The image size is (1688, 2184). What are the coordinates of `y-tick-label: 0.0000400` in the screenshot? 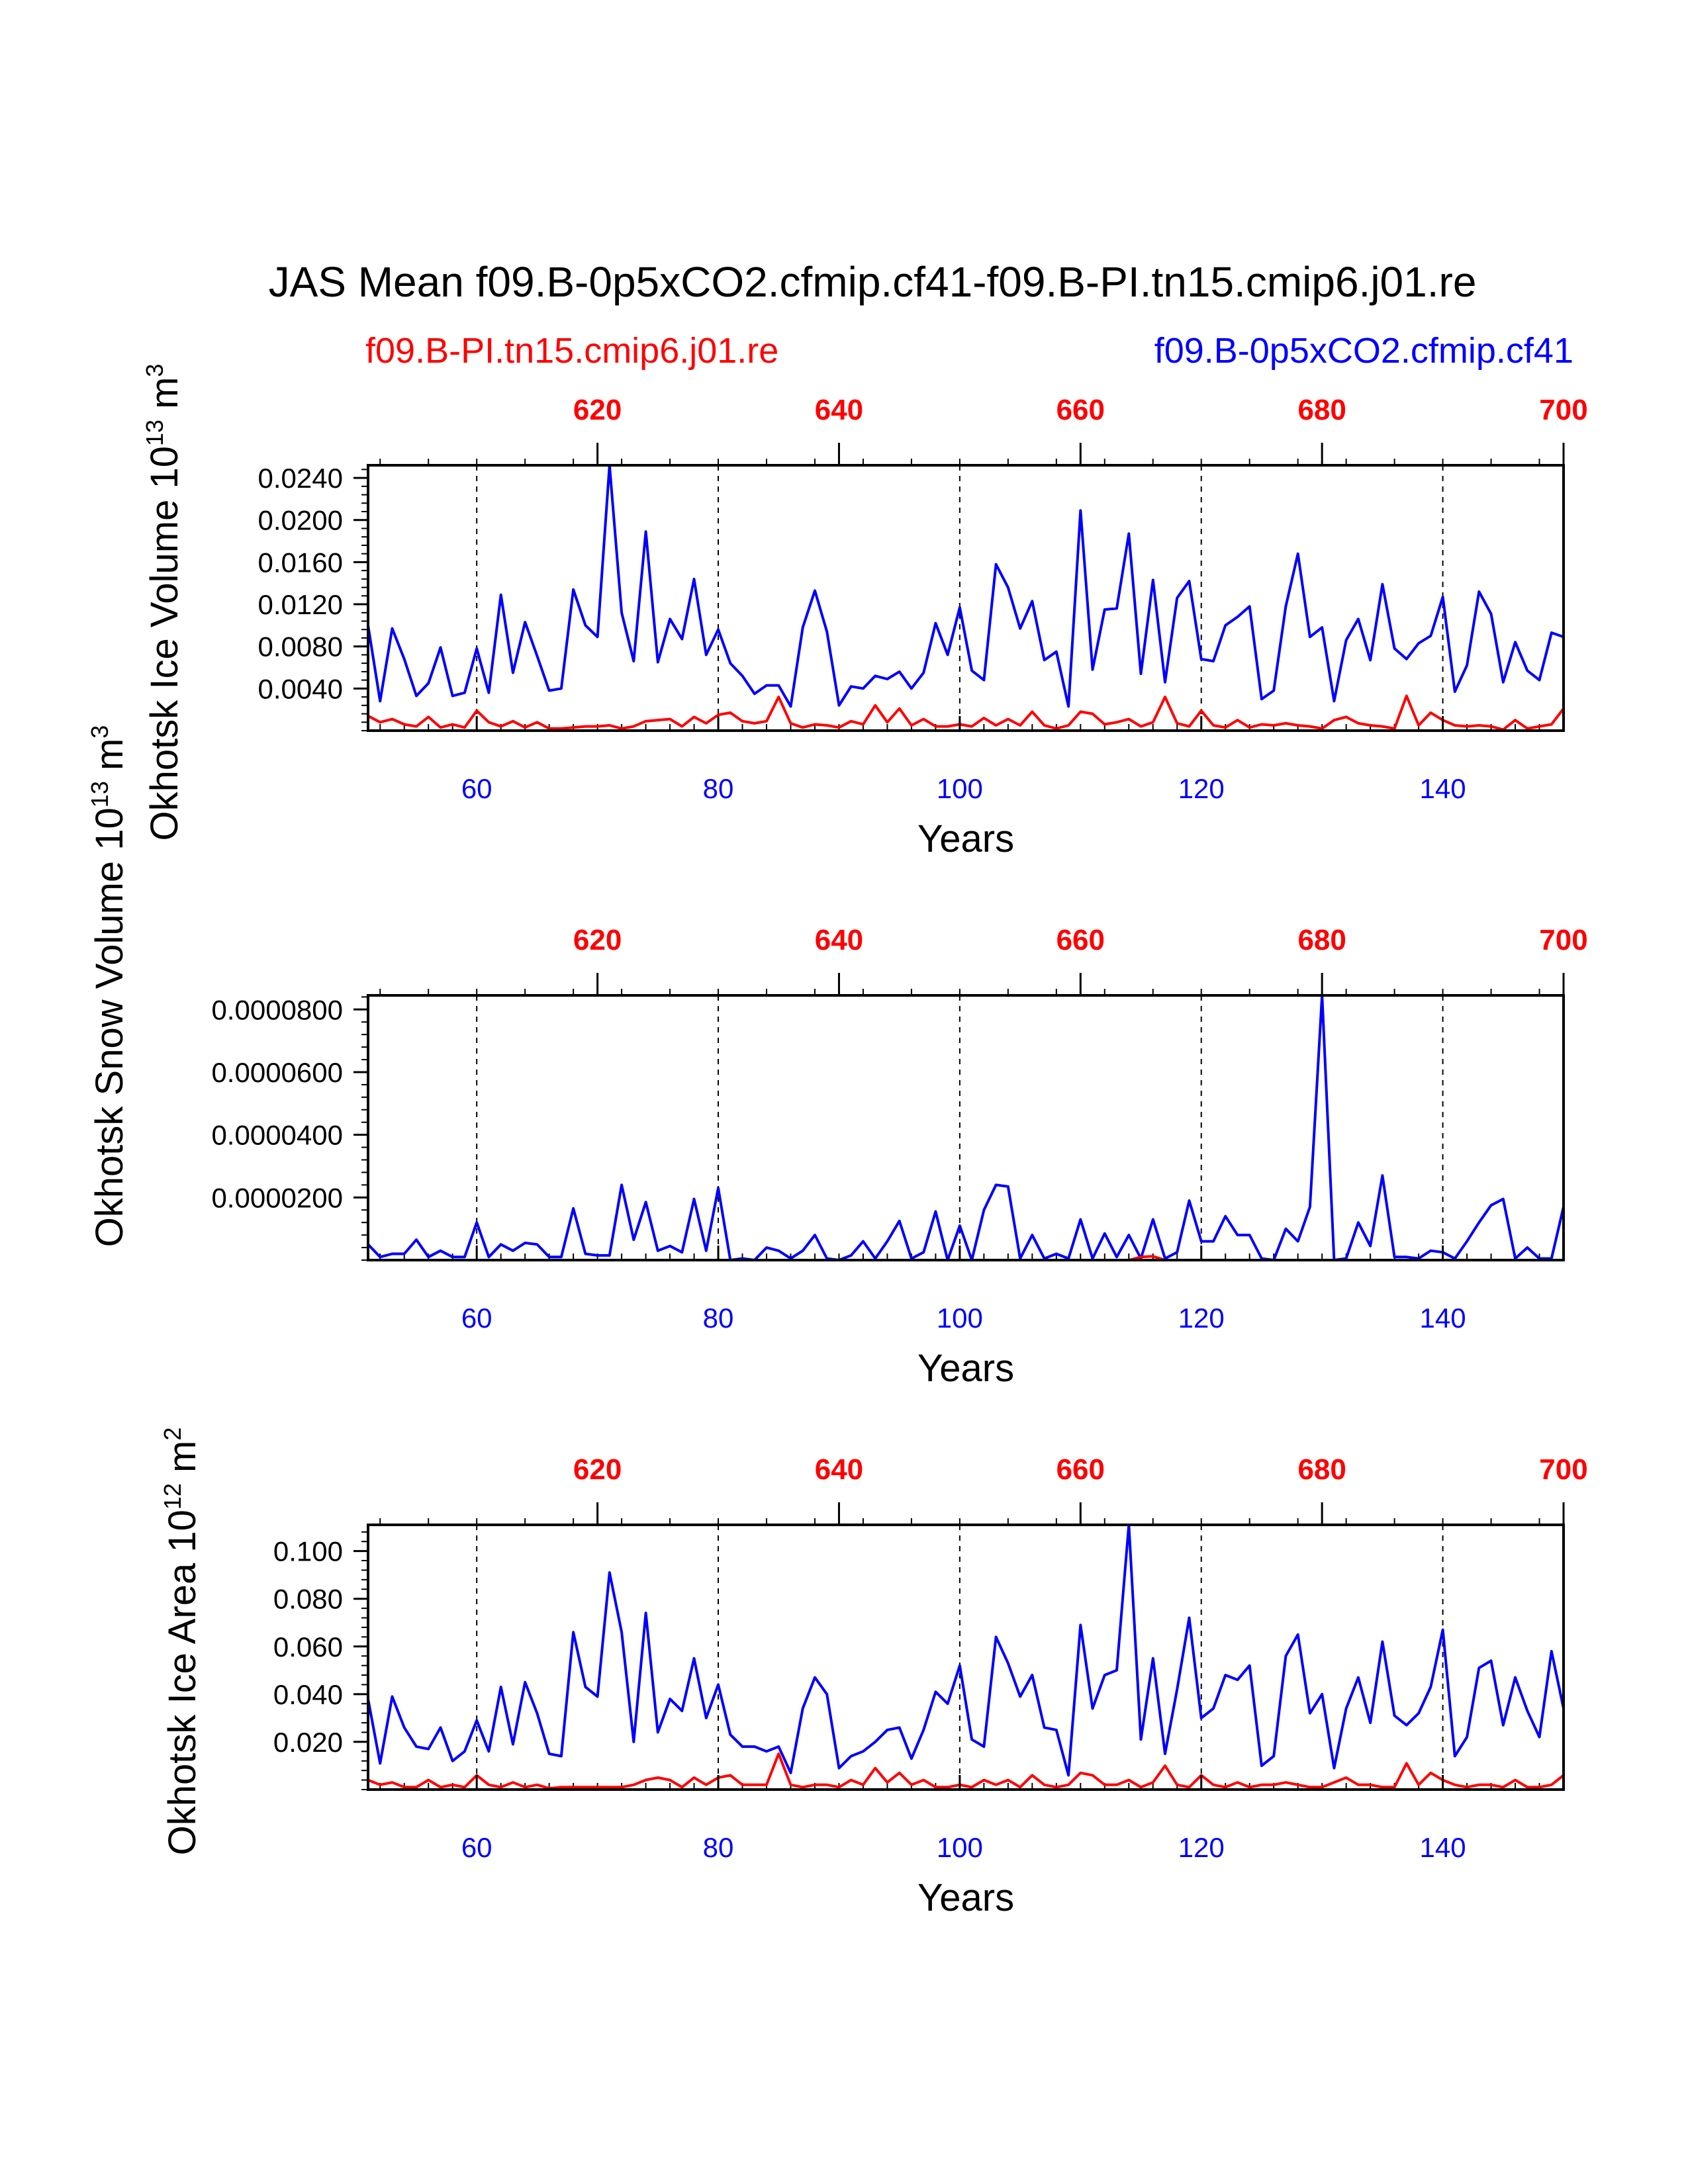 It's located at (277, 1135).